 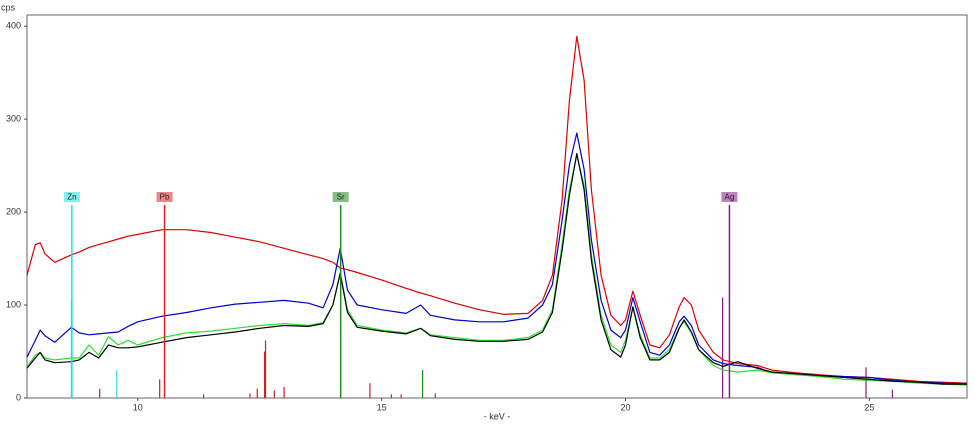 What do you see at coordinates (13, 26) in the screenshot?
I see `y-tick-label: 400` at bounding box center [13, 26].